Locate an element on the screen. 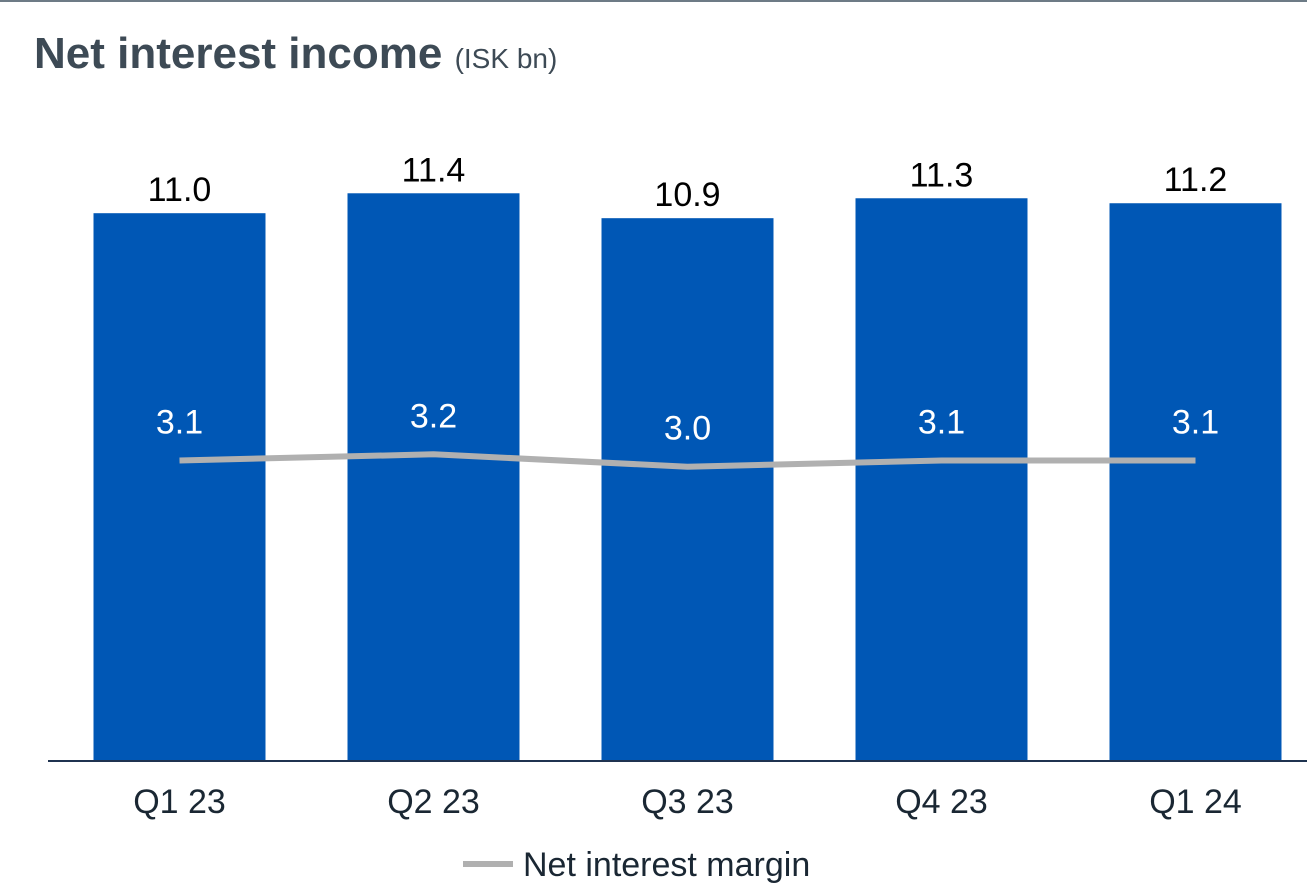  top-divider is located at coordinates (653, 1).